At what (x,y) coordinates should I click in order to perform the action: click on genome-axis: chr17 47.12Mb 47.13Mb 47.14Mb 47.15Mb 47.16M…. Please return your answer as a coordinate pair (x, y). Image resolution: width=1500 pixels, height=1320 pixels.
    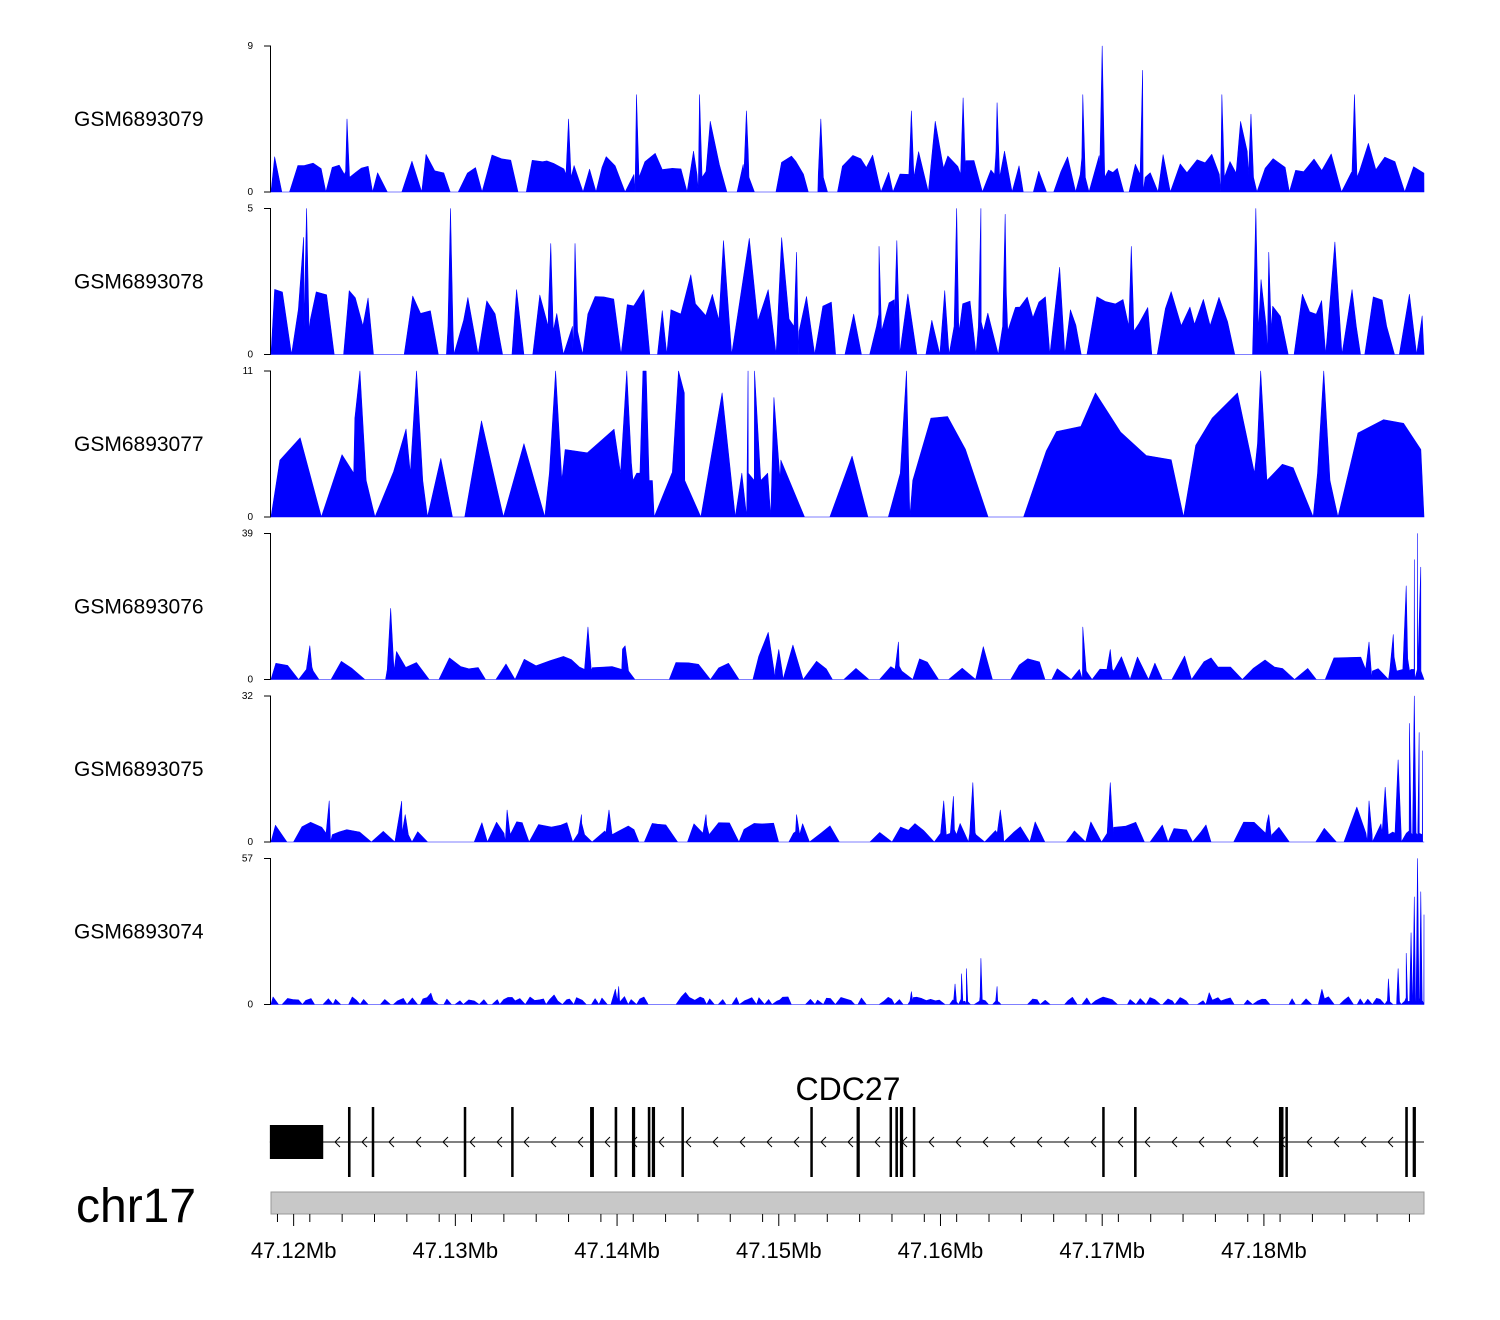
    Looking at the image, I should click on (750, 1221).